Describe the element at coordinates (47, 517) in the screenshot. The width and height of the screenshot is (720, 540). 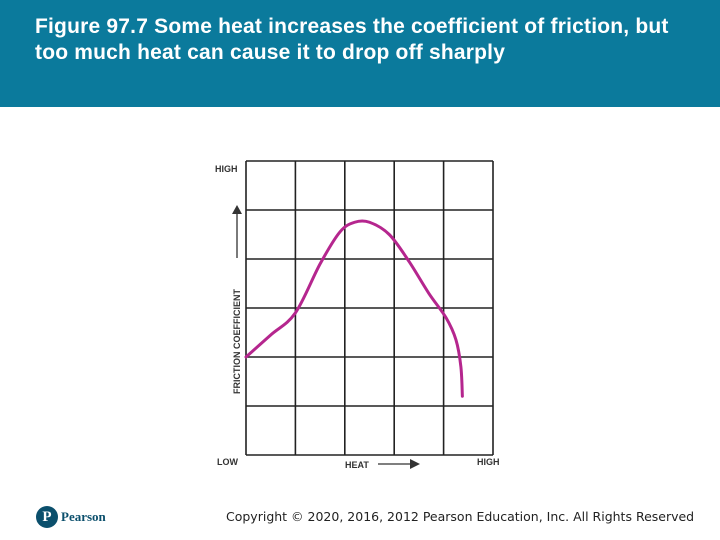
I see `pearson-logo-icon: P` at that location.